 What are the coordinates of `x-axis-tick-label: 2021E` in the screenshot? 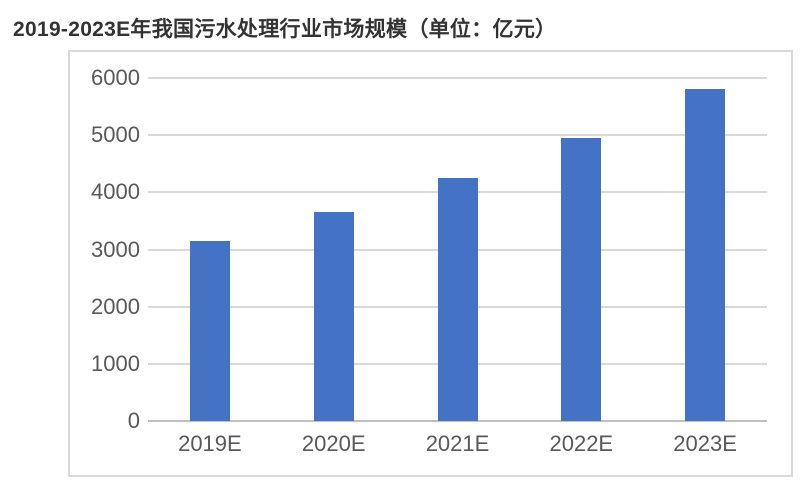 It's located at (457, 443).